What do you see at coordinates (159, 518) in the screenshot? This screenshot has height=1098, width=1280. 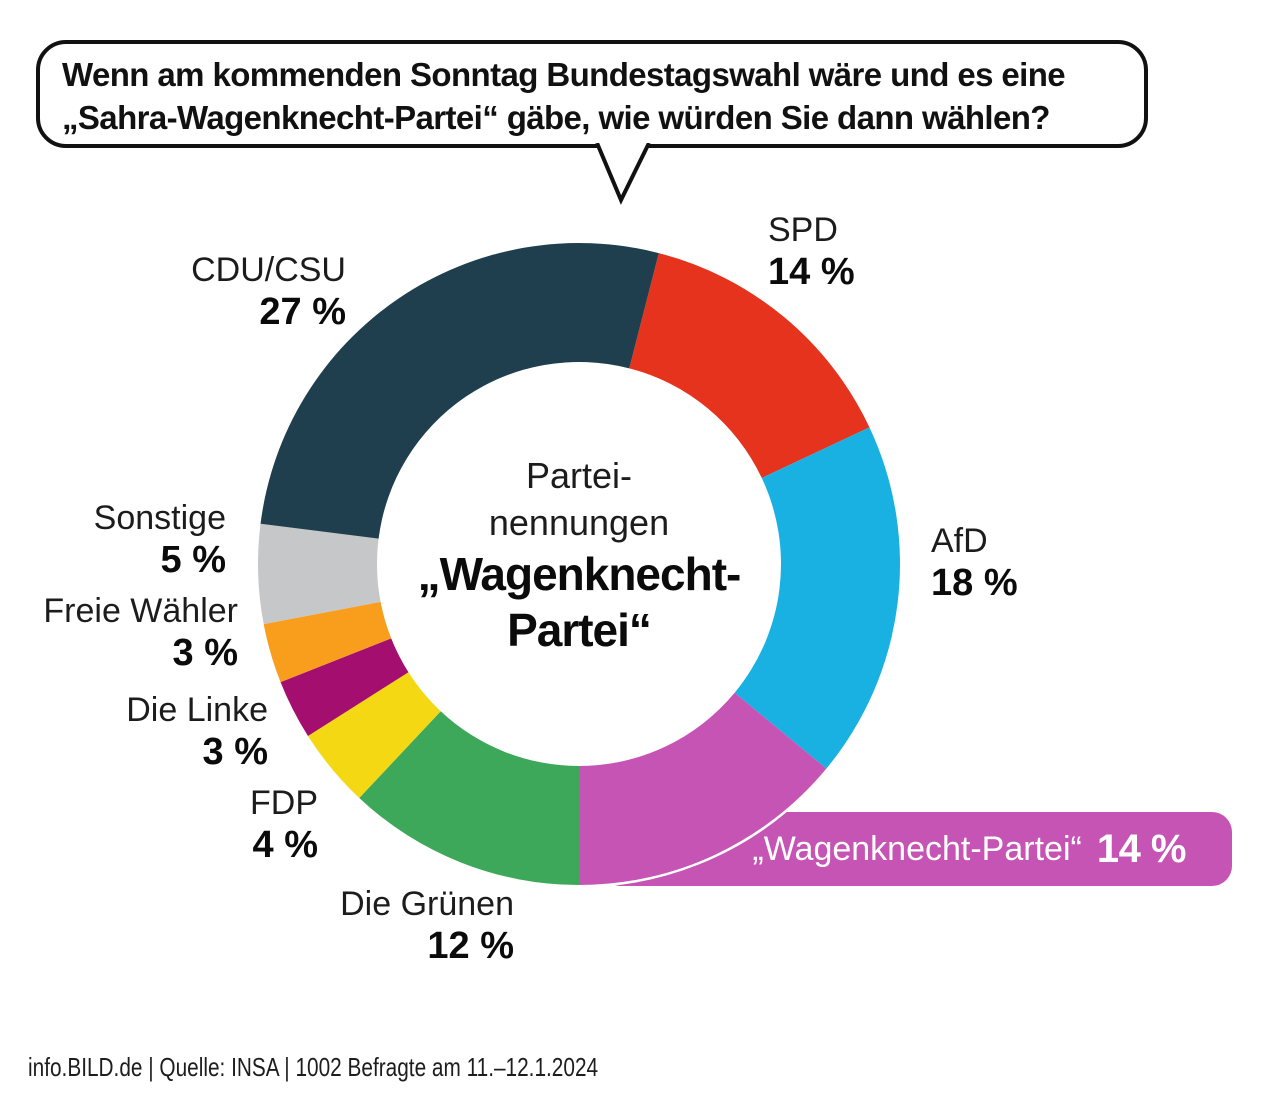 I see `segment-name: Sonstige` at bounding box center [159, 518].